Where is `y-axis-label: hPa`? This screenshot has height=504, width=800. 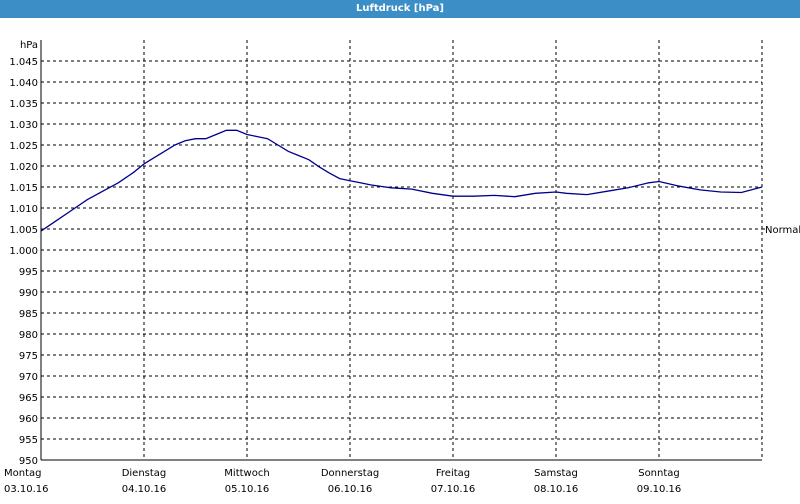 y-axis-label: hPa is located at coordinates (29, 45).